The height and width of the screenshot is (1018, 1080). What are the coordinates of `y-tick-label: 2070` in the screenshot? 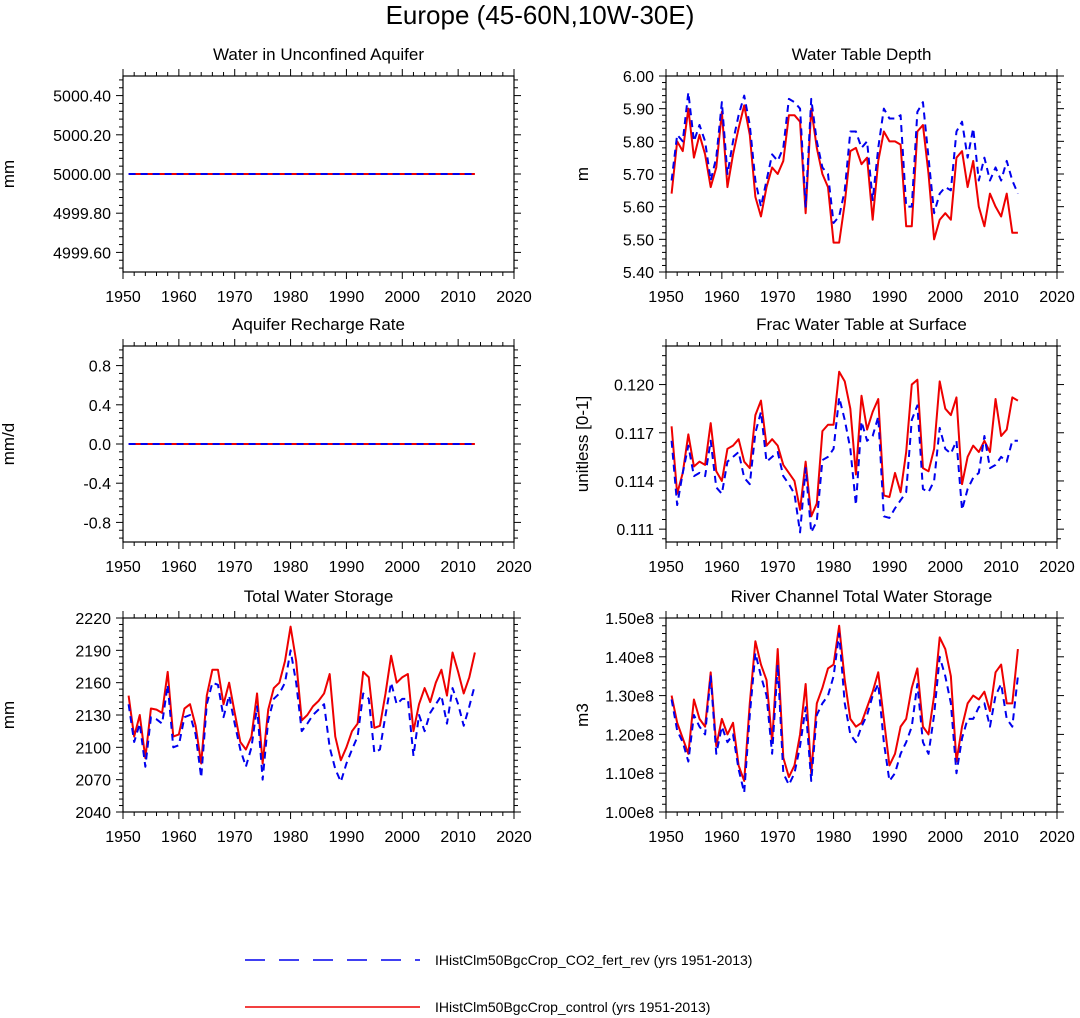 It's located at (93, 781).